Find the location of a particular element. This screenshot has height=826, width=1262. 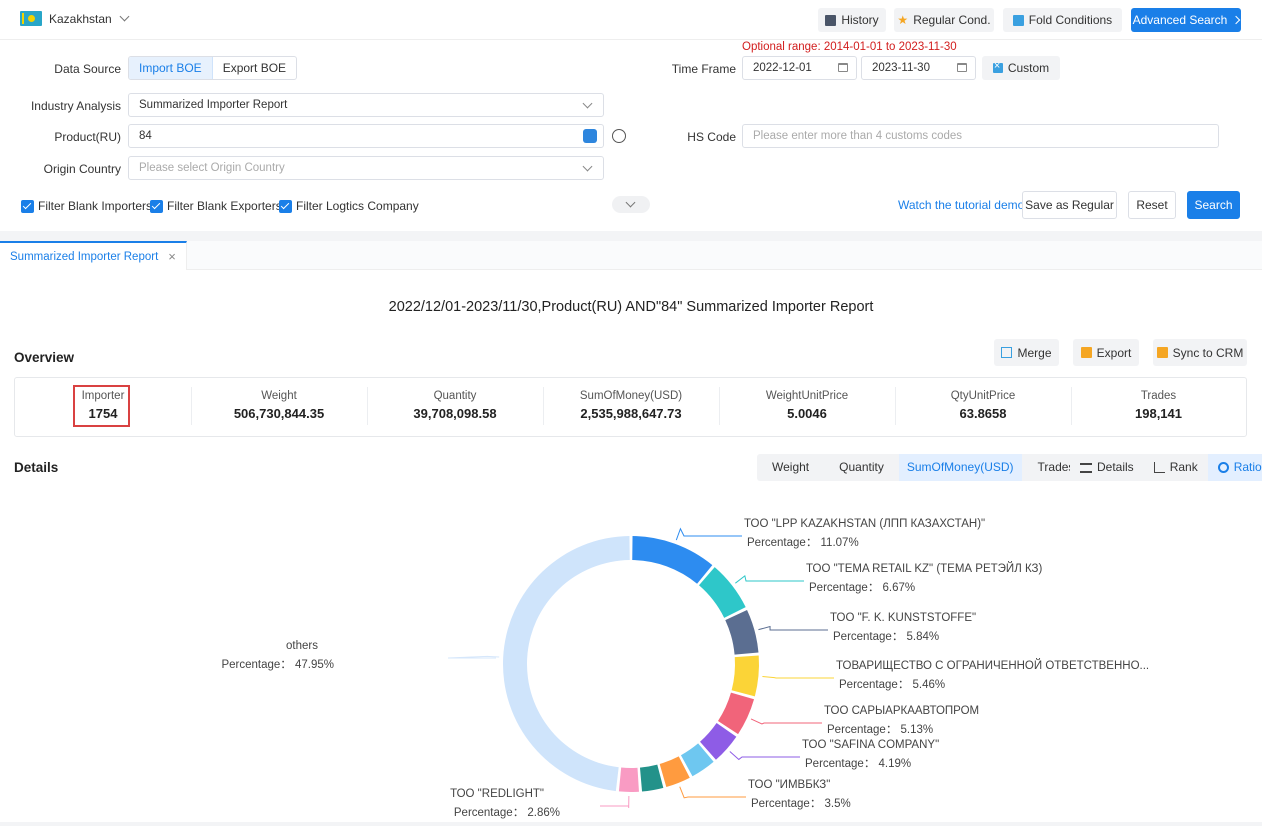

date-to-input: 2023-11-30 is located at coordinates (918, 68).